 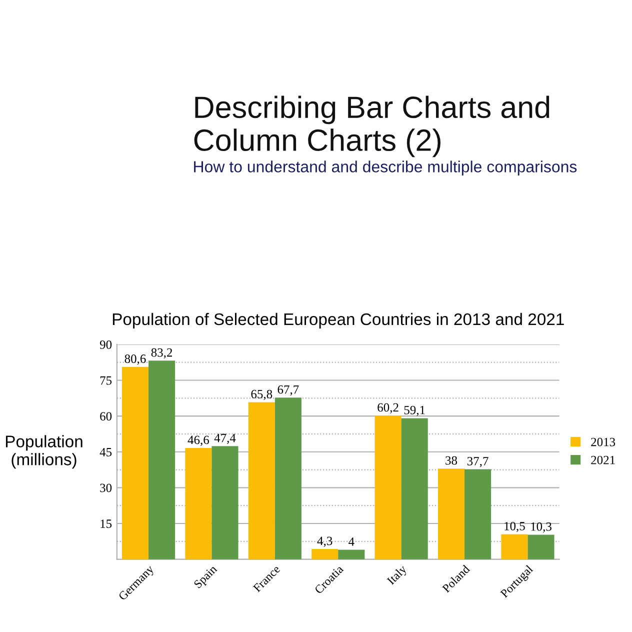 What do you see at coordinates (106, 380) in the screenshot?
I see `y-tick-label: 75` at bounding box center [106, 380].